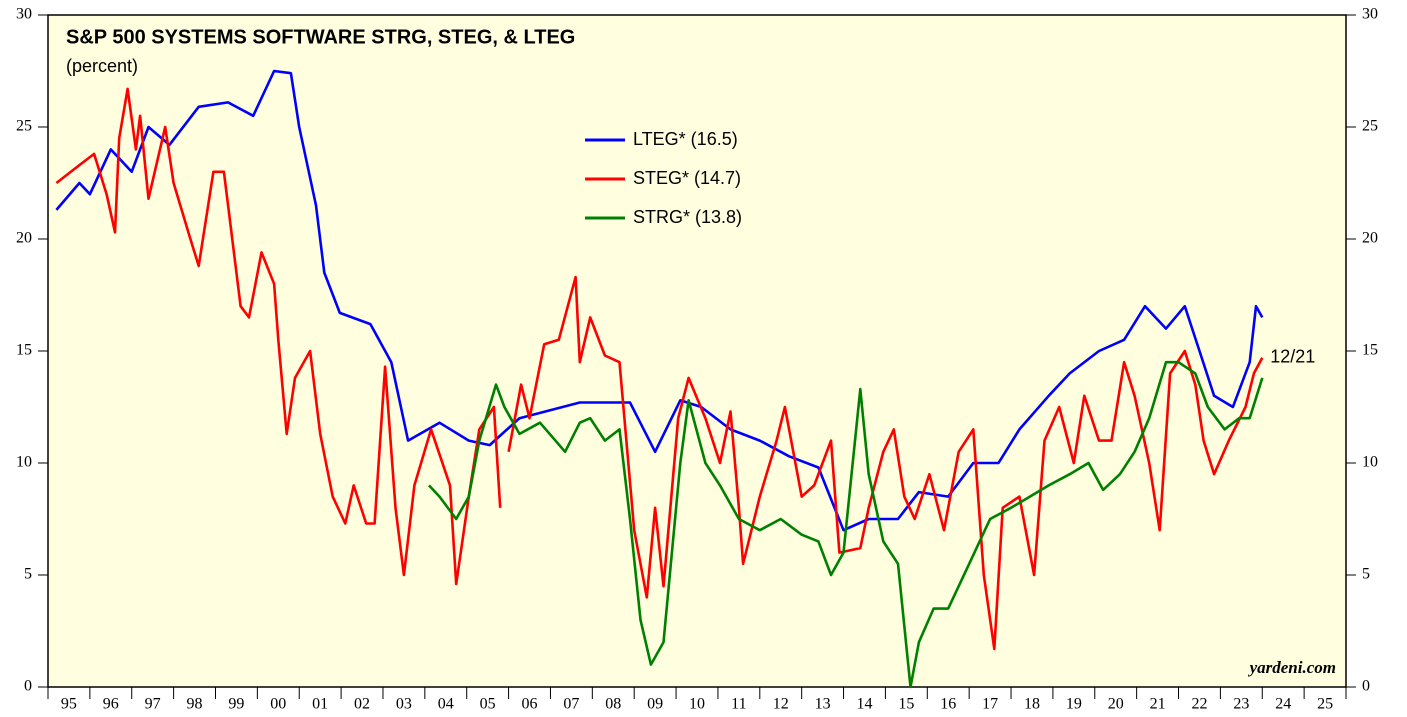 Image resolution: width=1407 pixels, height=717 pixels. What do you see at coordinates (948, 704) in the screenshot?
I see `x-tick-label: 16` at bounding box center [948, 704].